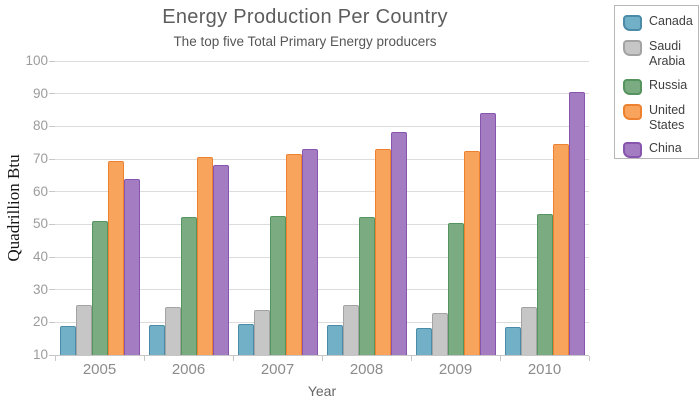 The image size is (700, 405). What do you see at coordinates (188, 286) in the screenshot?
I see `bar-russia-2006` at bounding box center [188, 286].